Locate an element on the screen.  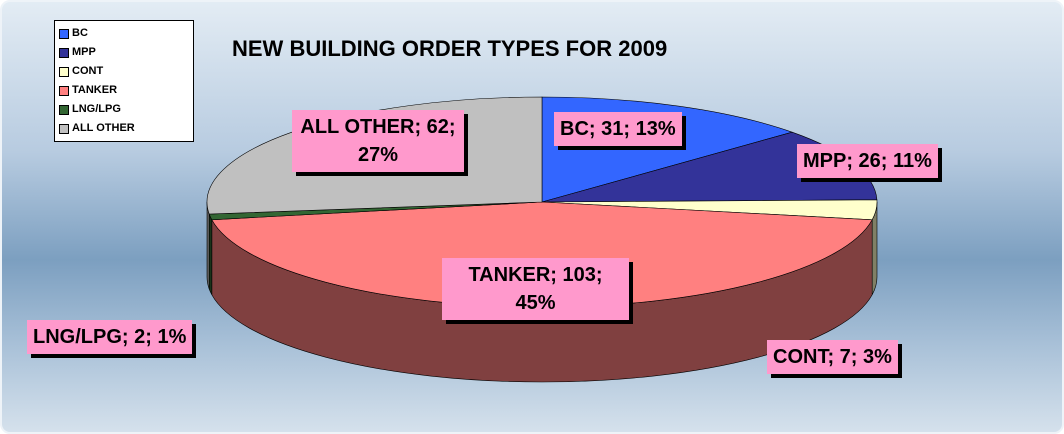
legend-item: ALL OTHER is located at coordinates (124, 128).